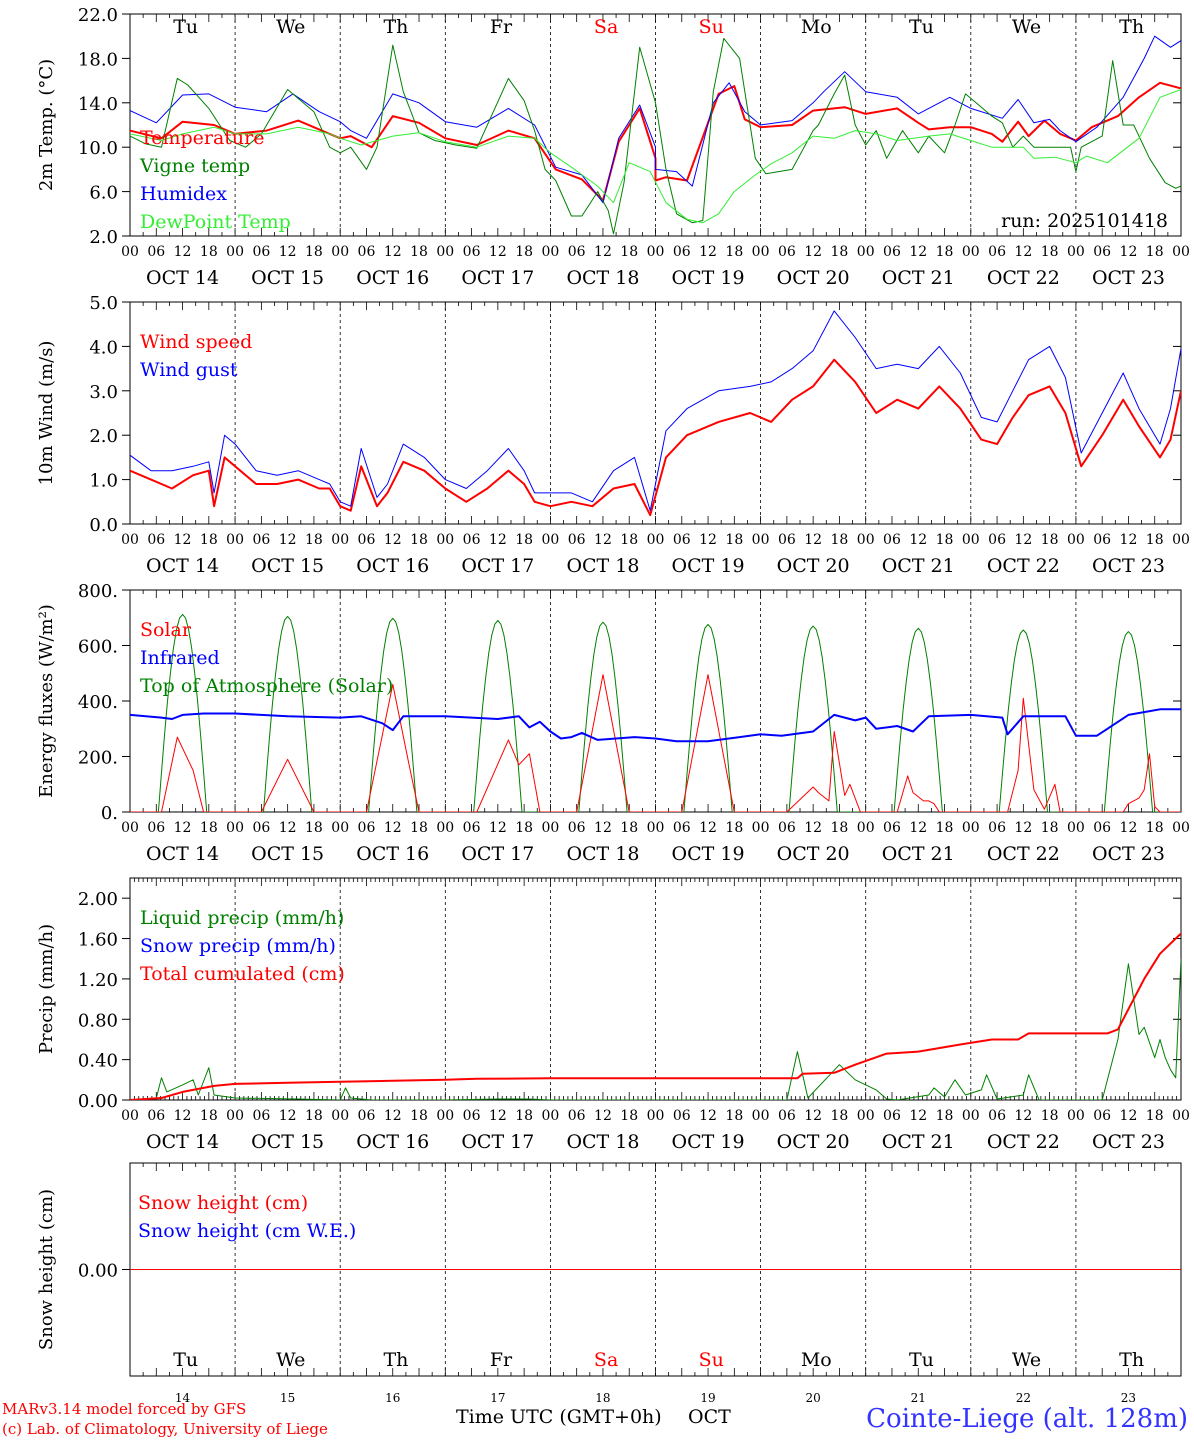 The height and width of the screenshot is (1440, 1194). I want to click on date-label: OCT 14, so click(182, 278).